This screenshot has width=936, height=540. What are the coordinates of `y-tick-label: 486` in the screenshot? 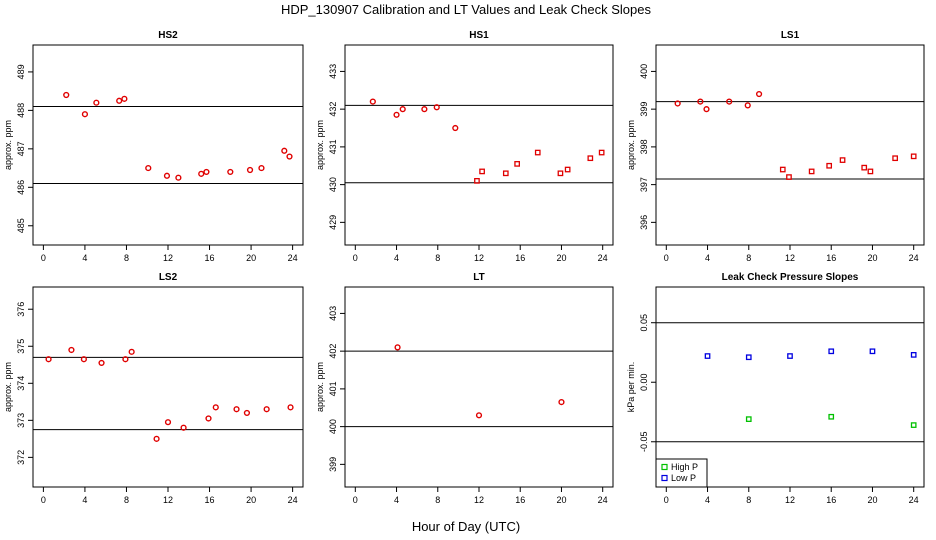 It's located at (21, 187).